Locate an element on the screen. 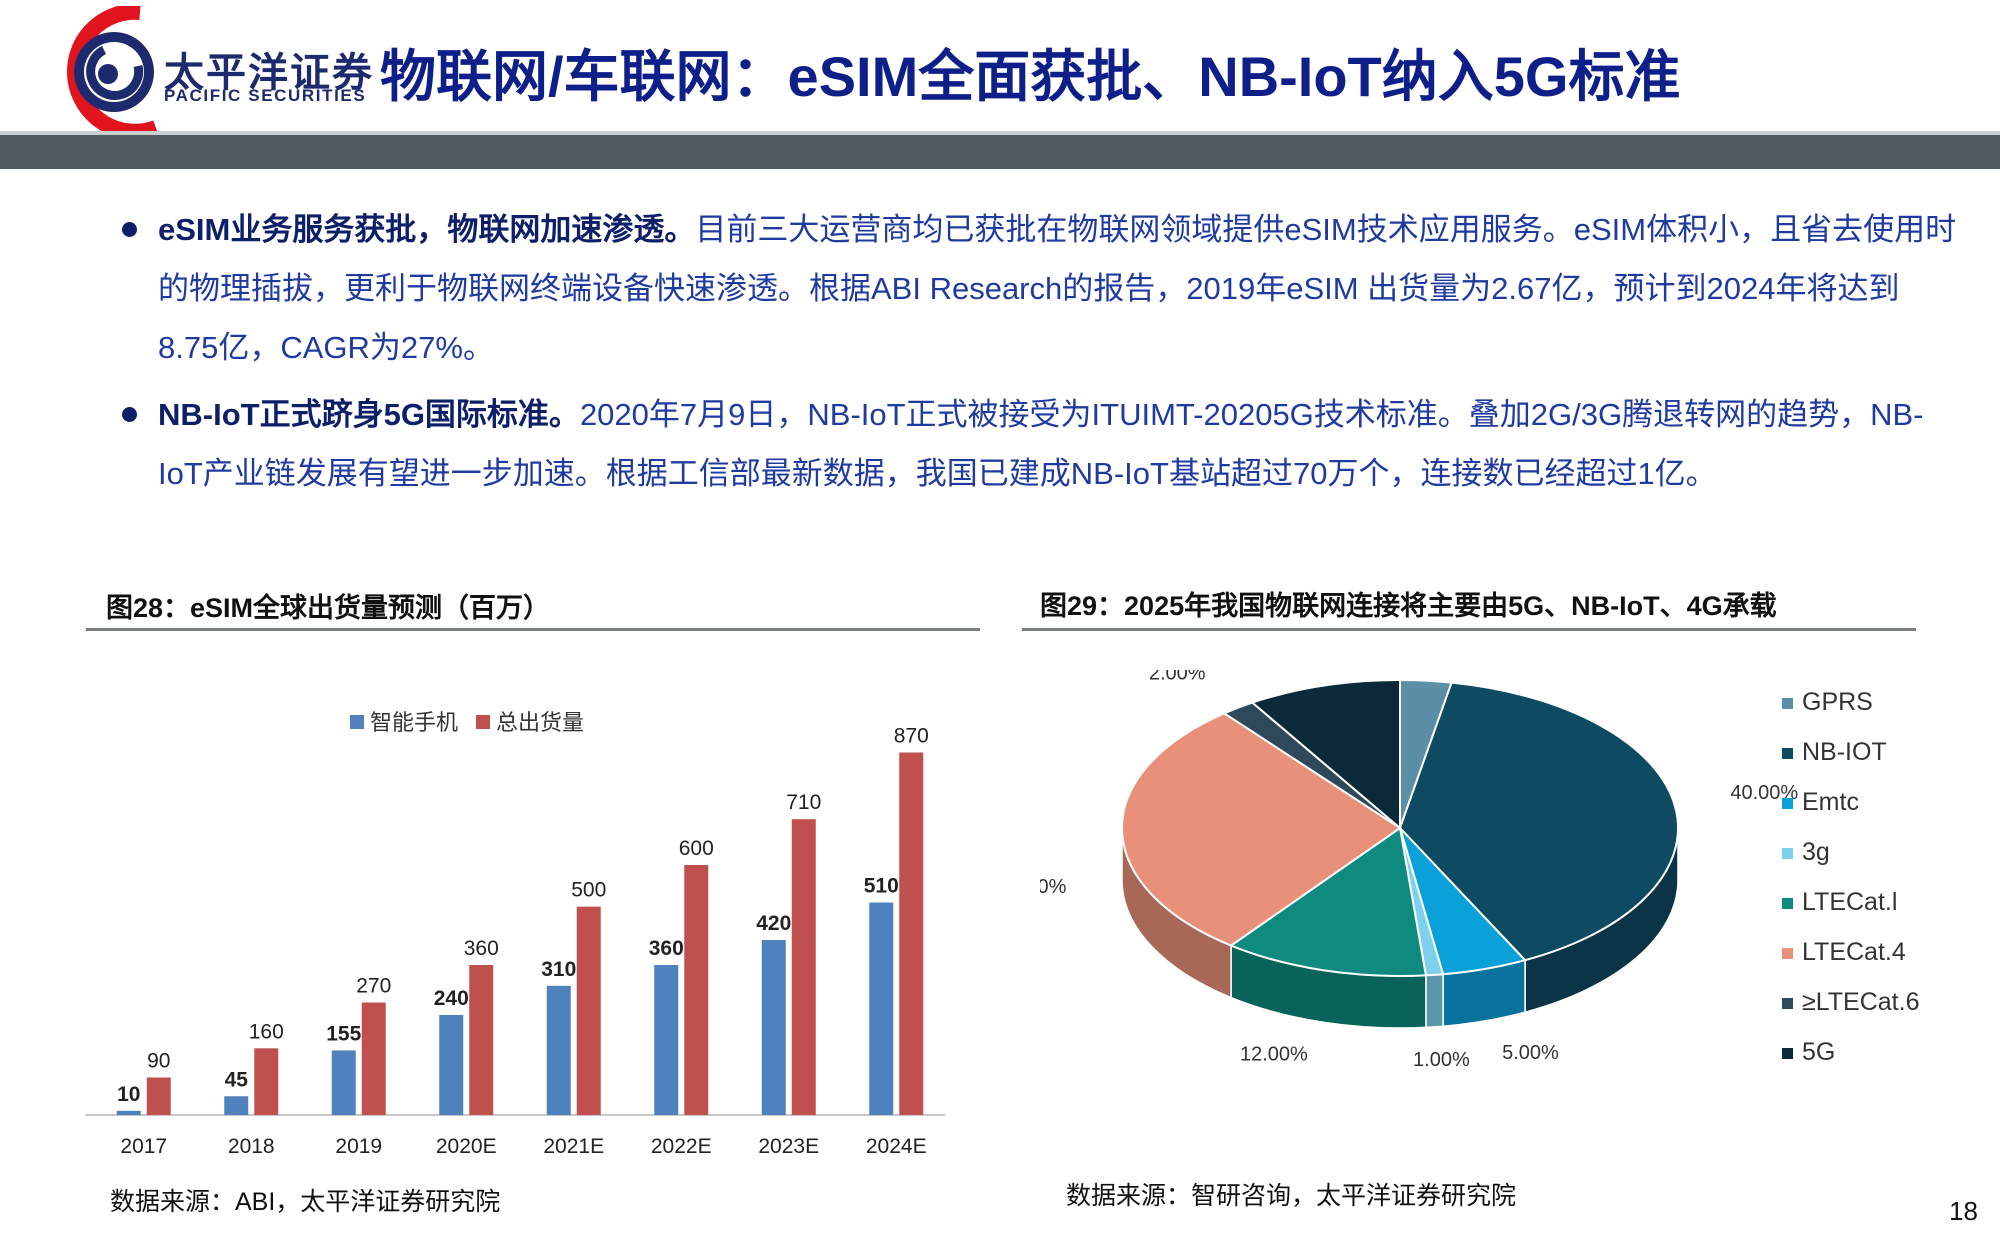  legend-label: GPRS is located at coordinates (1837, 702).